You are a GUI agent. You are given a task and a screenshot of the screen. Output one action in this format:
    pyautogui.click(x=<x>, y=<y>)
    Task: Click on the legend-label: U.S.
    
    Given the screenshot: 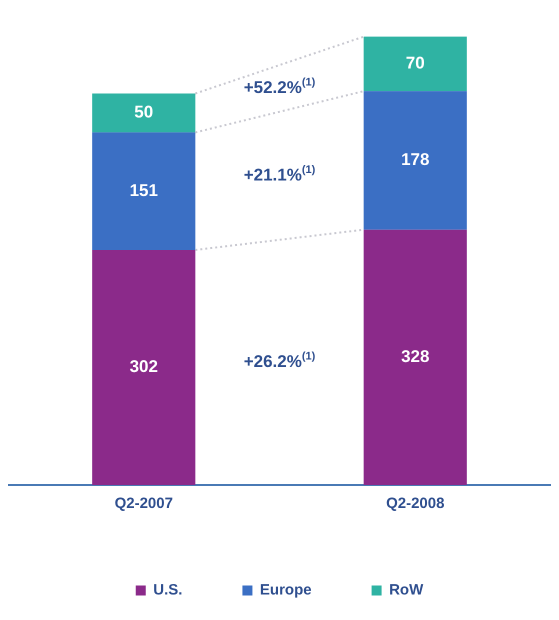 What is the action you would take?
    pyautogui.click(x=167, y=590)
    